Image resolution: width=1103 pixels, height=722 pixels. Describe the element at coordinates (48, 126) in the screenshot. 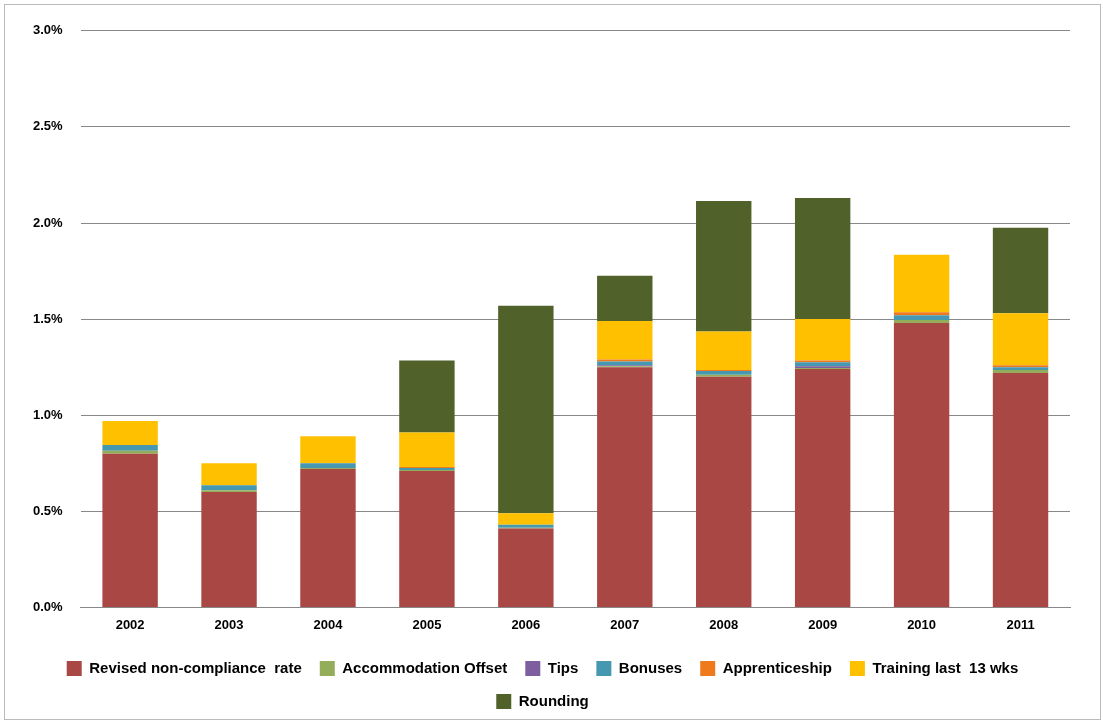

I see `y-tick-label: 2.5%` at that location.